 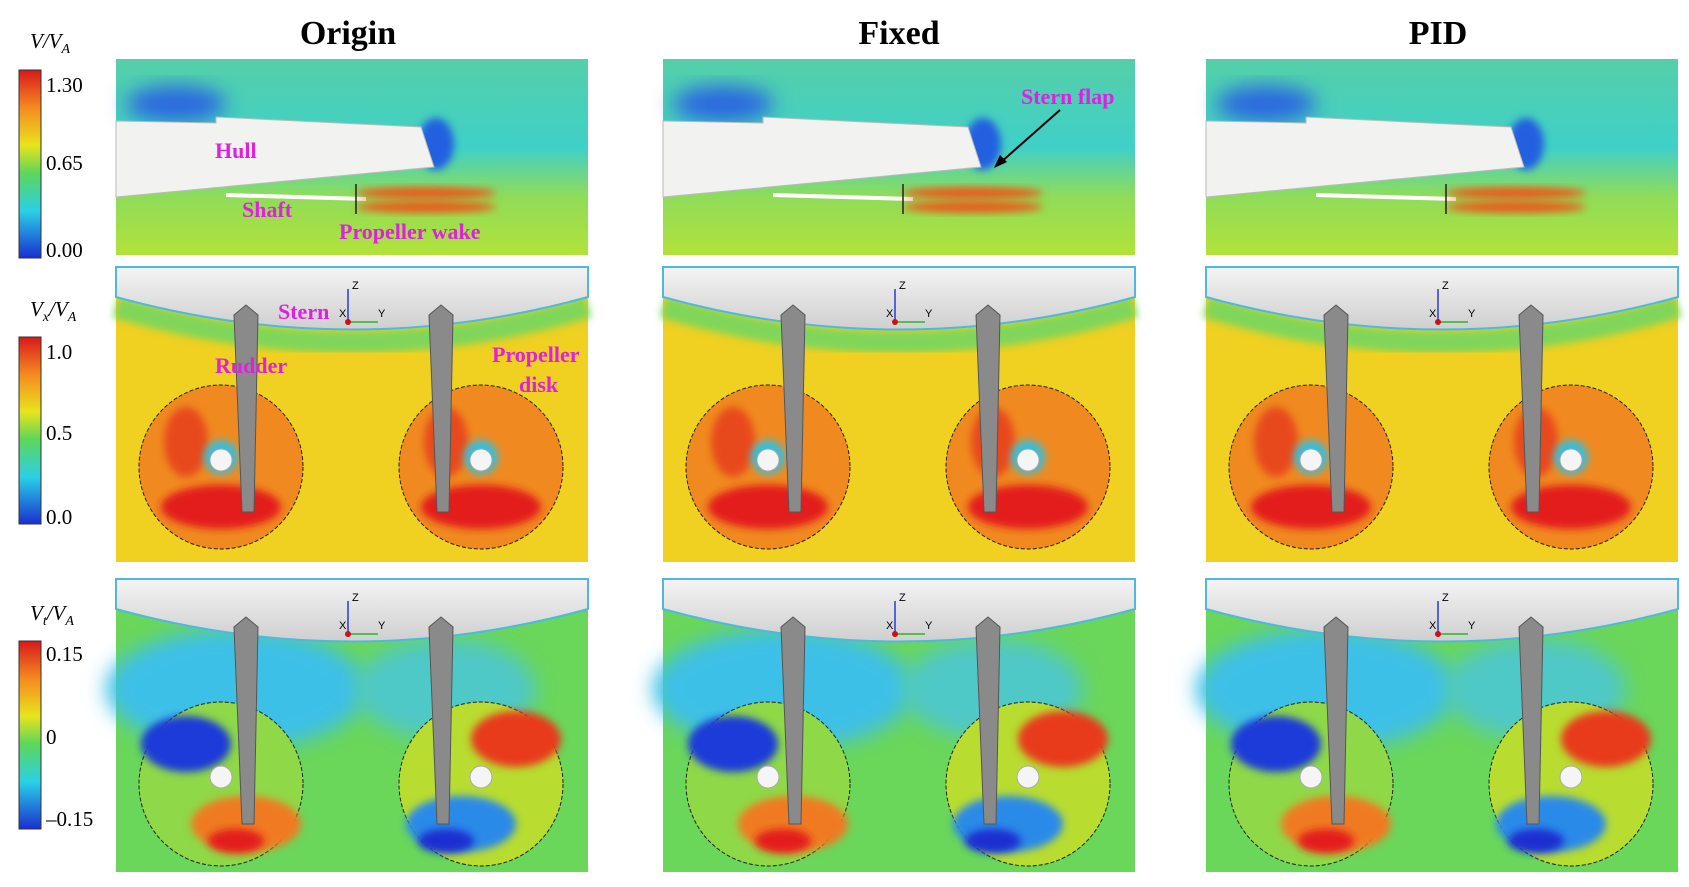 I want to click on label-part: V, so click(x=37, y=309).